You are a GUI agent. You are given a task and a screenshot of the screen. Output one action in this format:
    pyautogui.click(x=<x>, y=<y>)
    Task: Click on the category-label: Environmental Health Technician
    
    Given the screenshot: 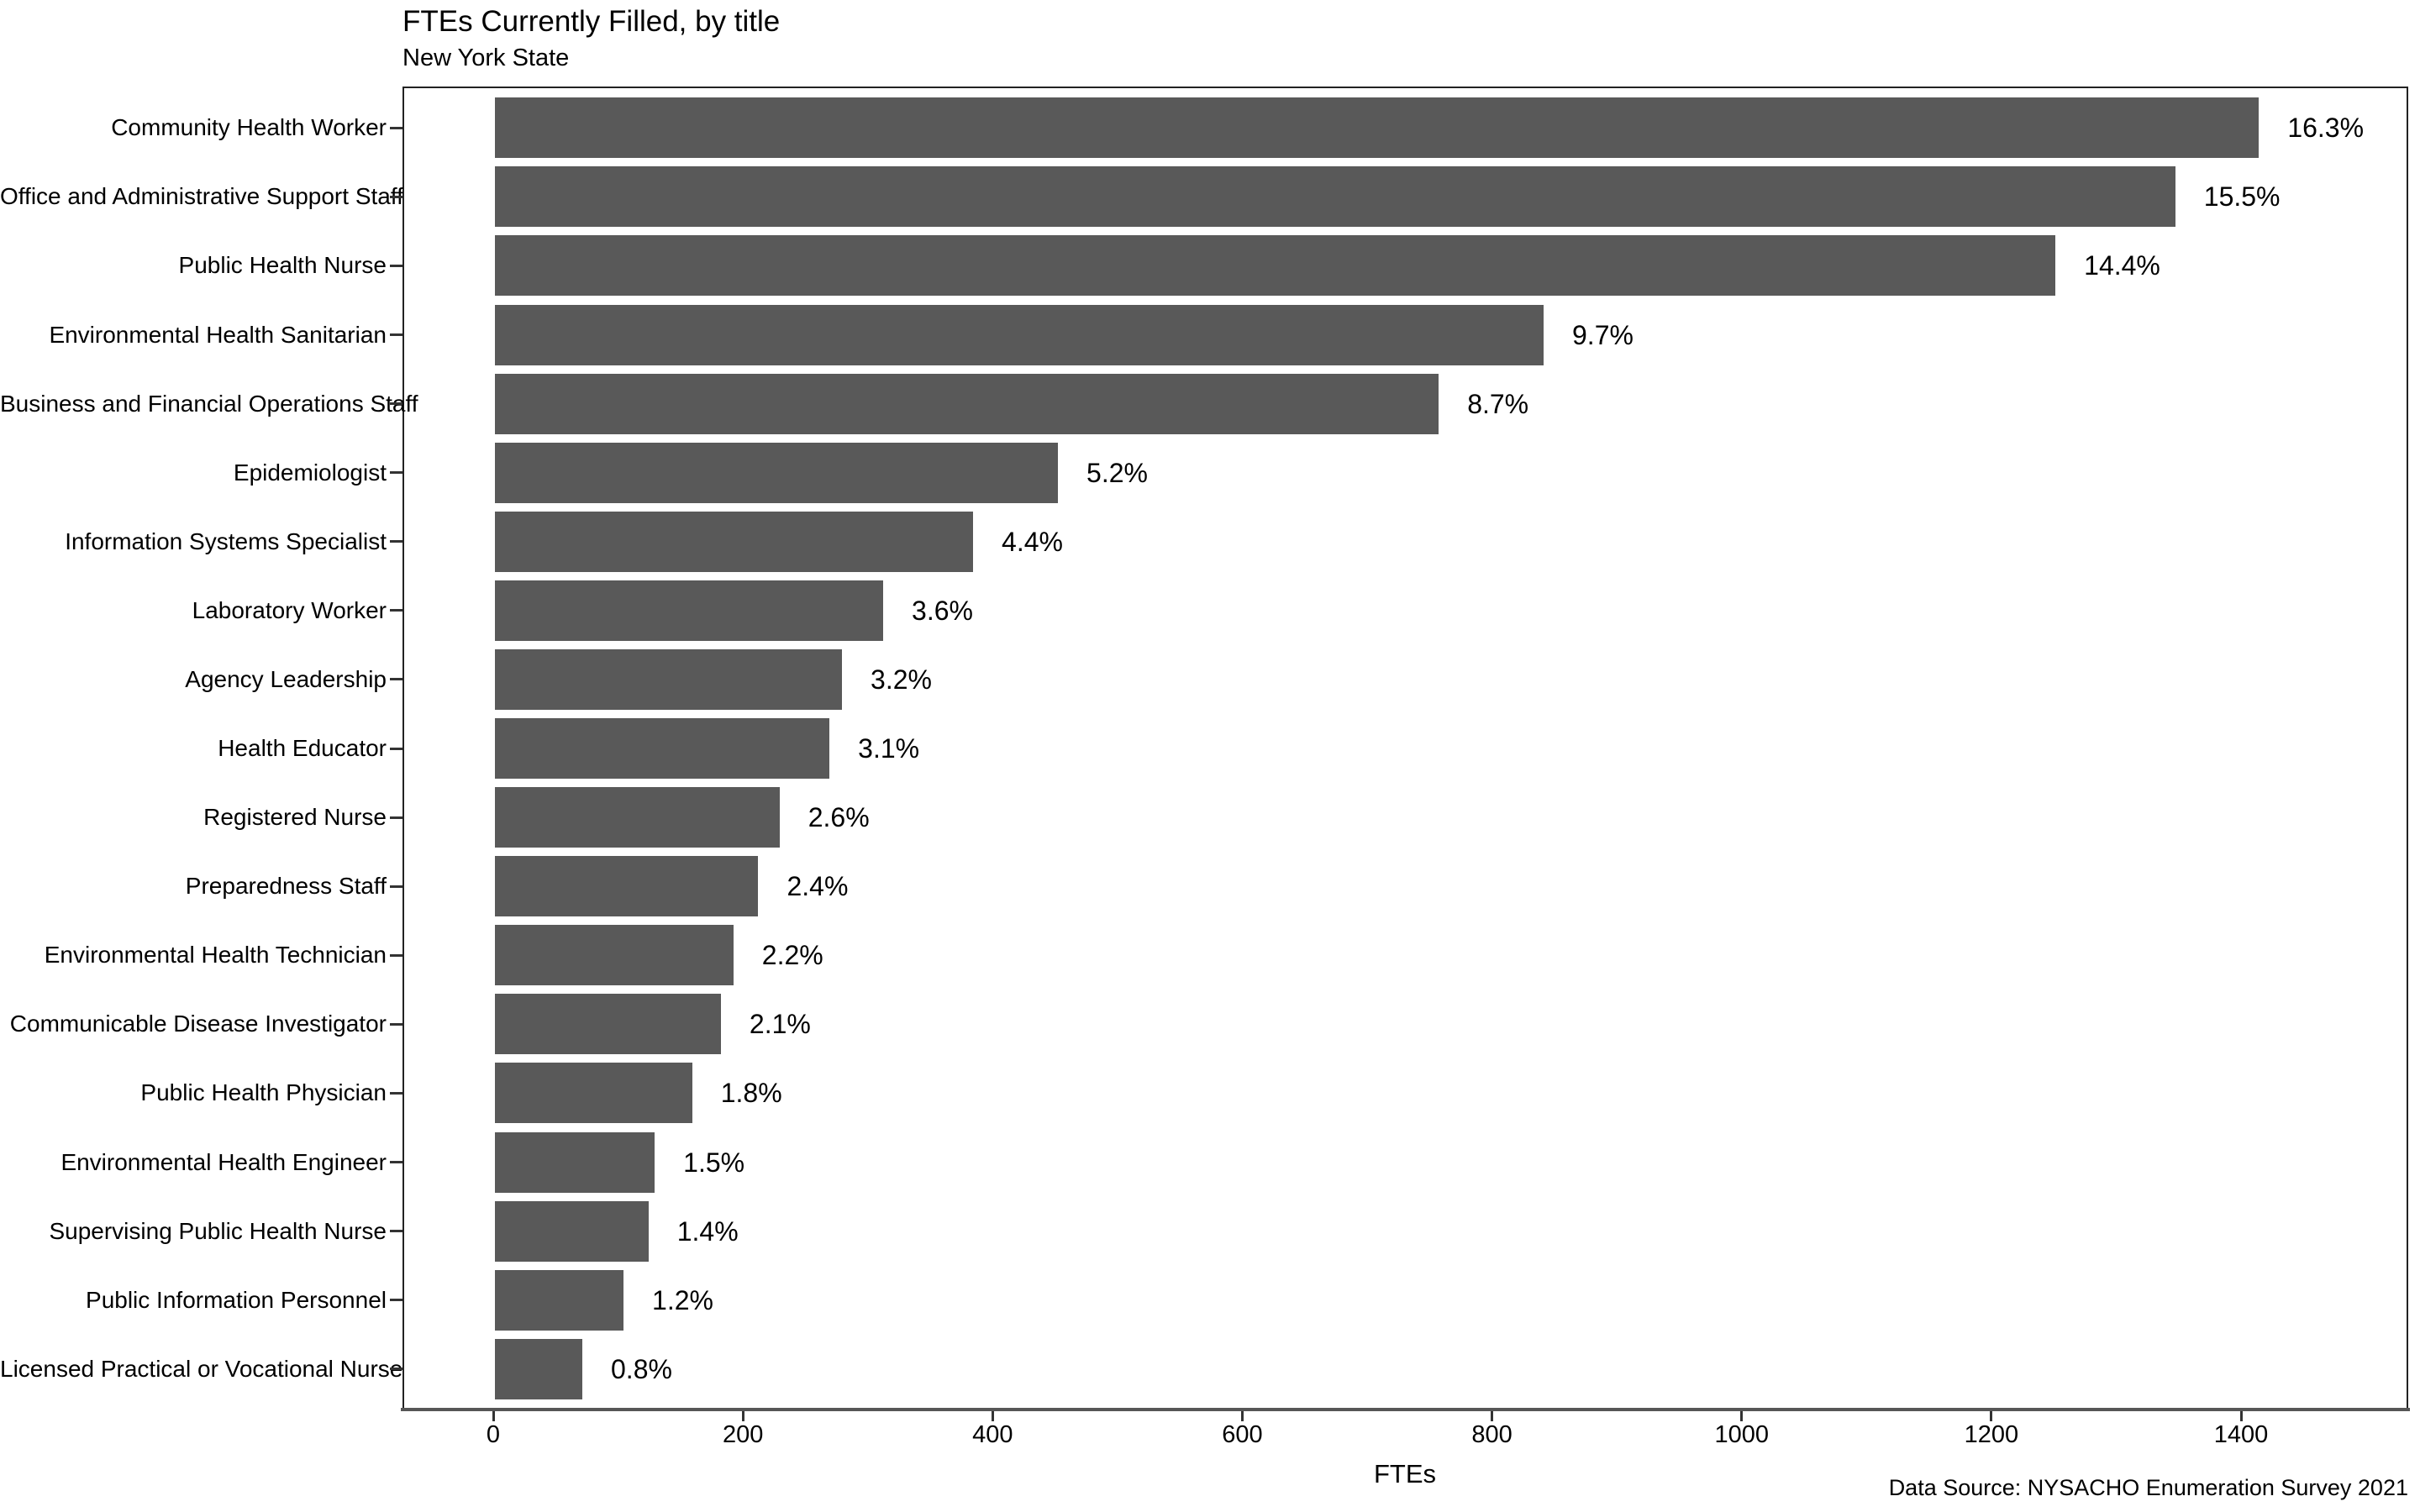 What is the action you would take?
    pyautogui.click(x=216, y=955)
    